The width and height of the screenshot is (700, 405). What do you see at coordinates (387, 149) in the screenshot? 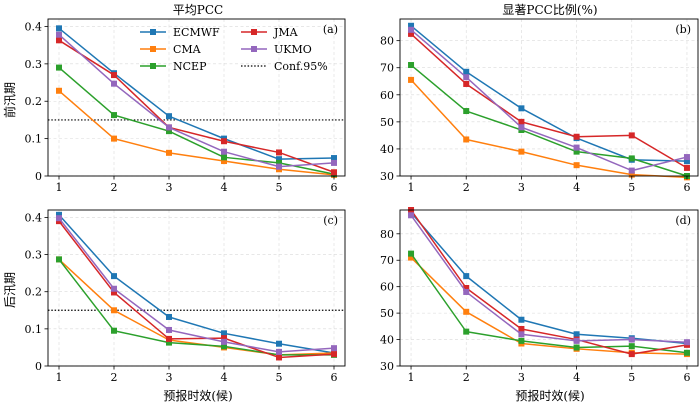
I see `y-tick-label: 40` at bounding box center [387, 149].